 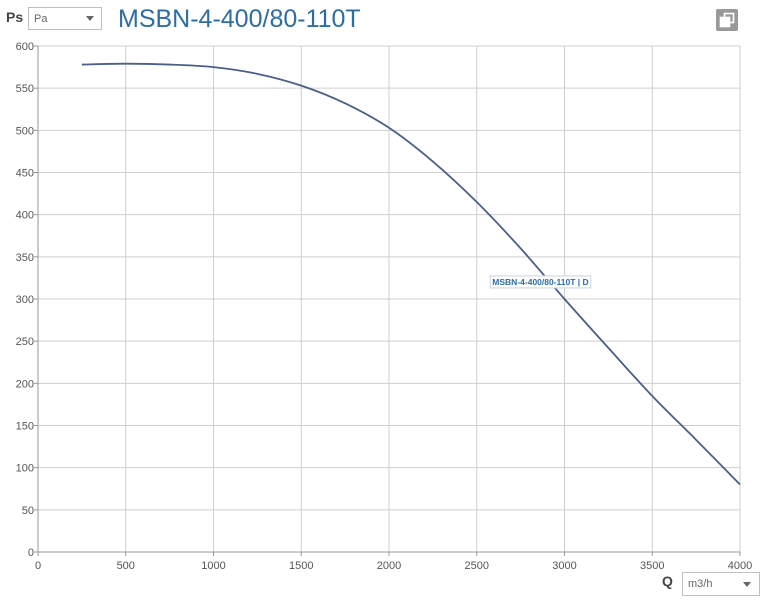 I want to click on y-tick-label: 100, so click(x=25, y=469).